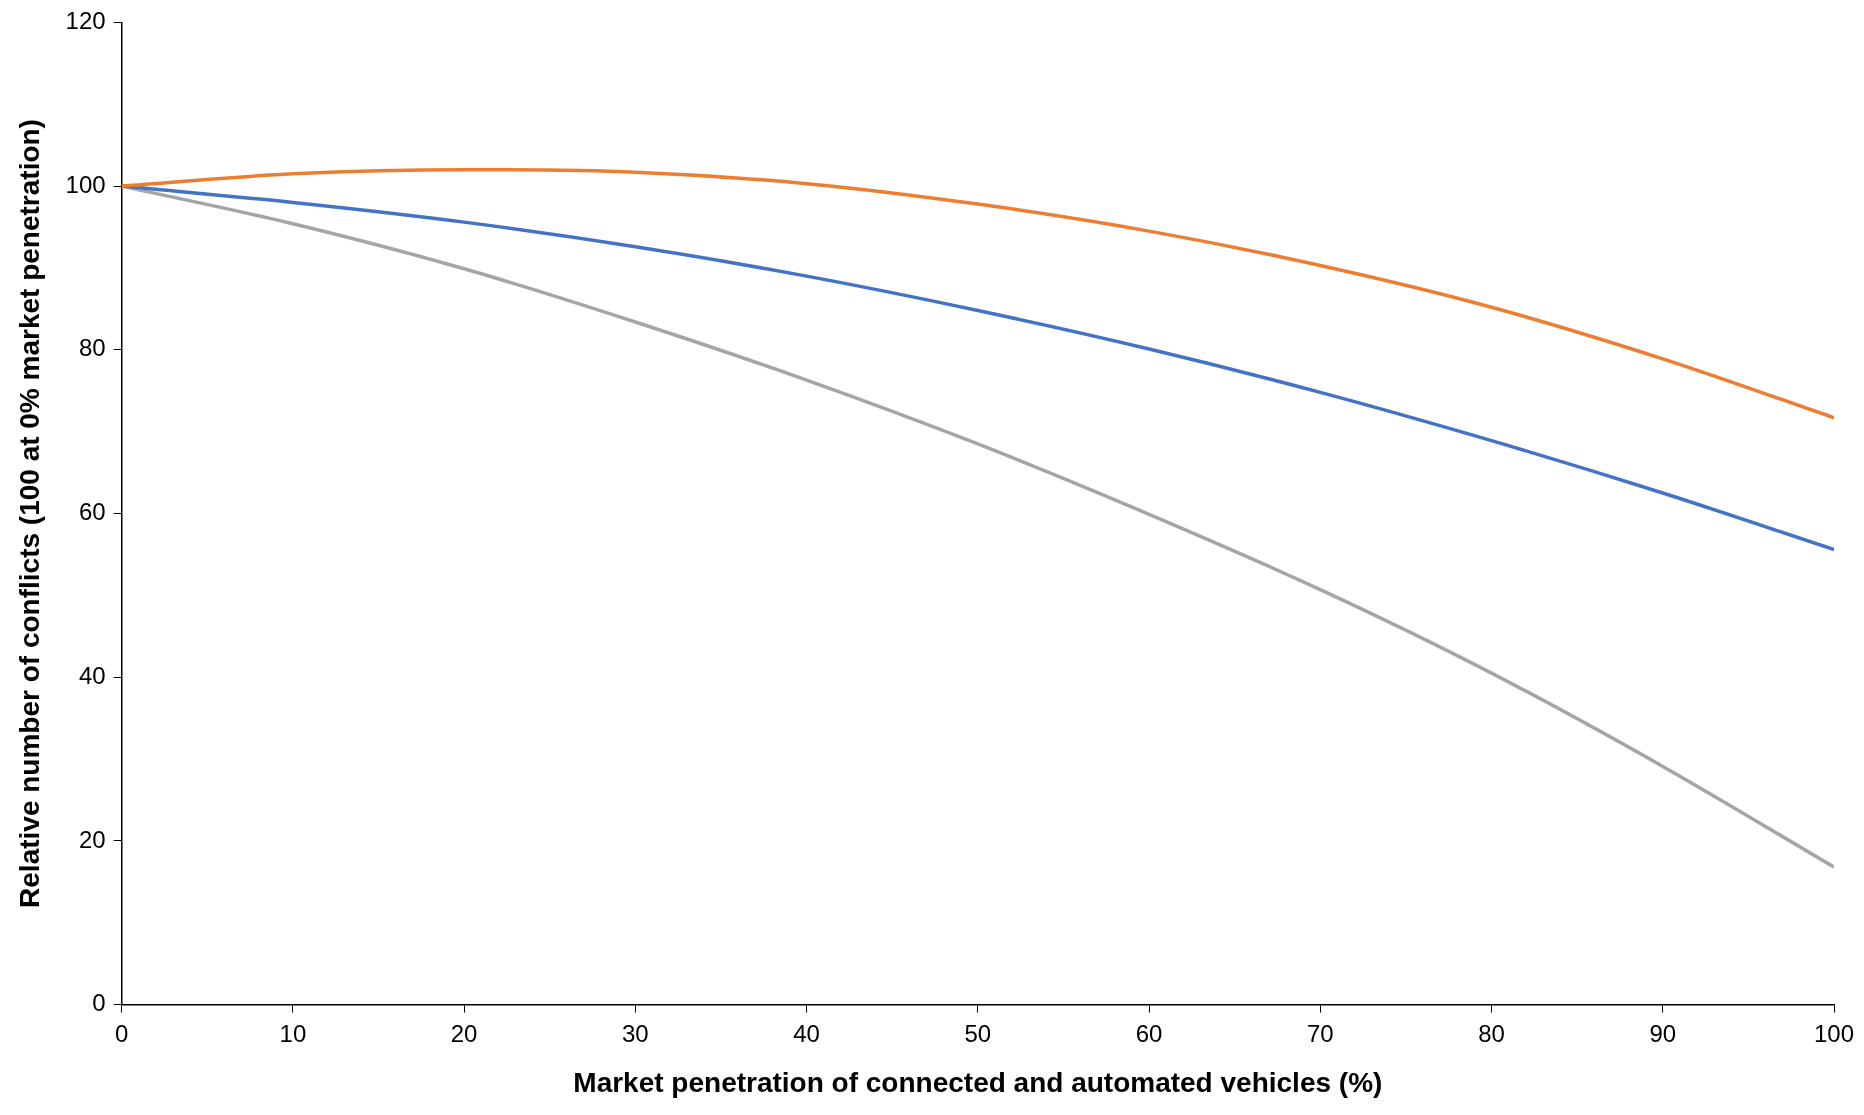  Describe the element at coordinates (1149, 1033) in the screenshot. I see `x-tick-label: 60` at that location.